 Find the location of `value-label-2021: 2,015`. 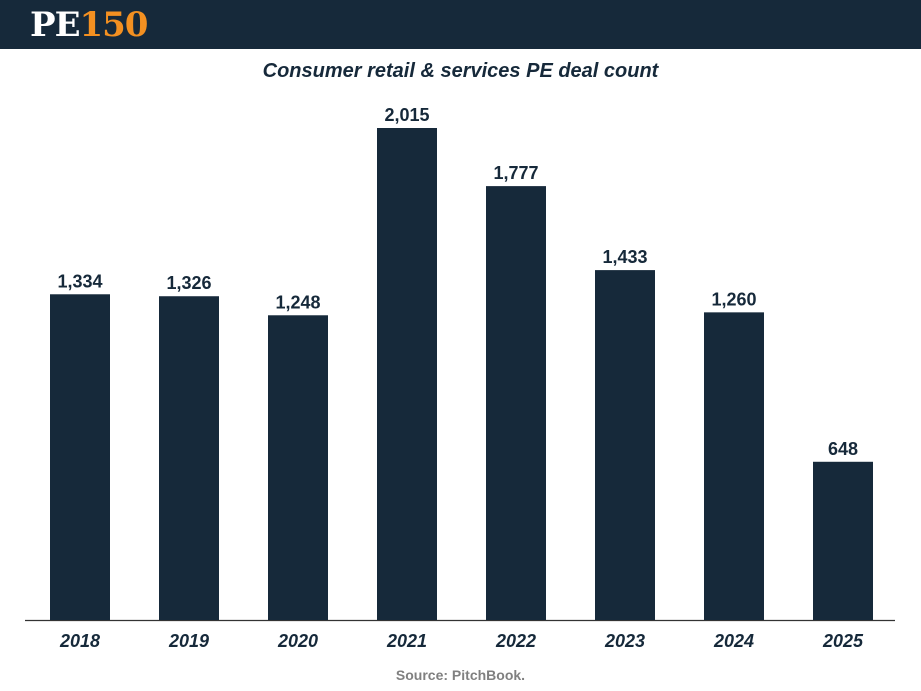

value-label-2021: 2,015 is located at coordinates (406, 115).